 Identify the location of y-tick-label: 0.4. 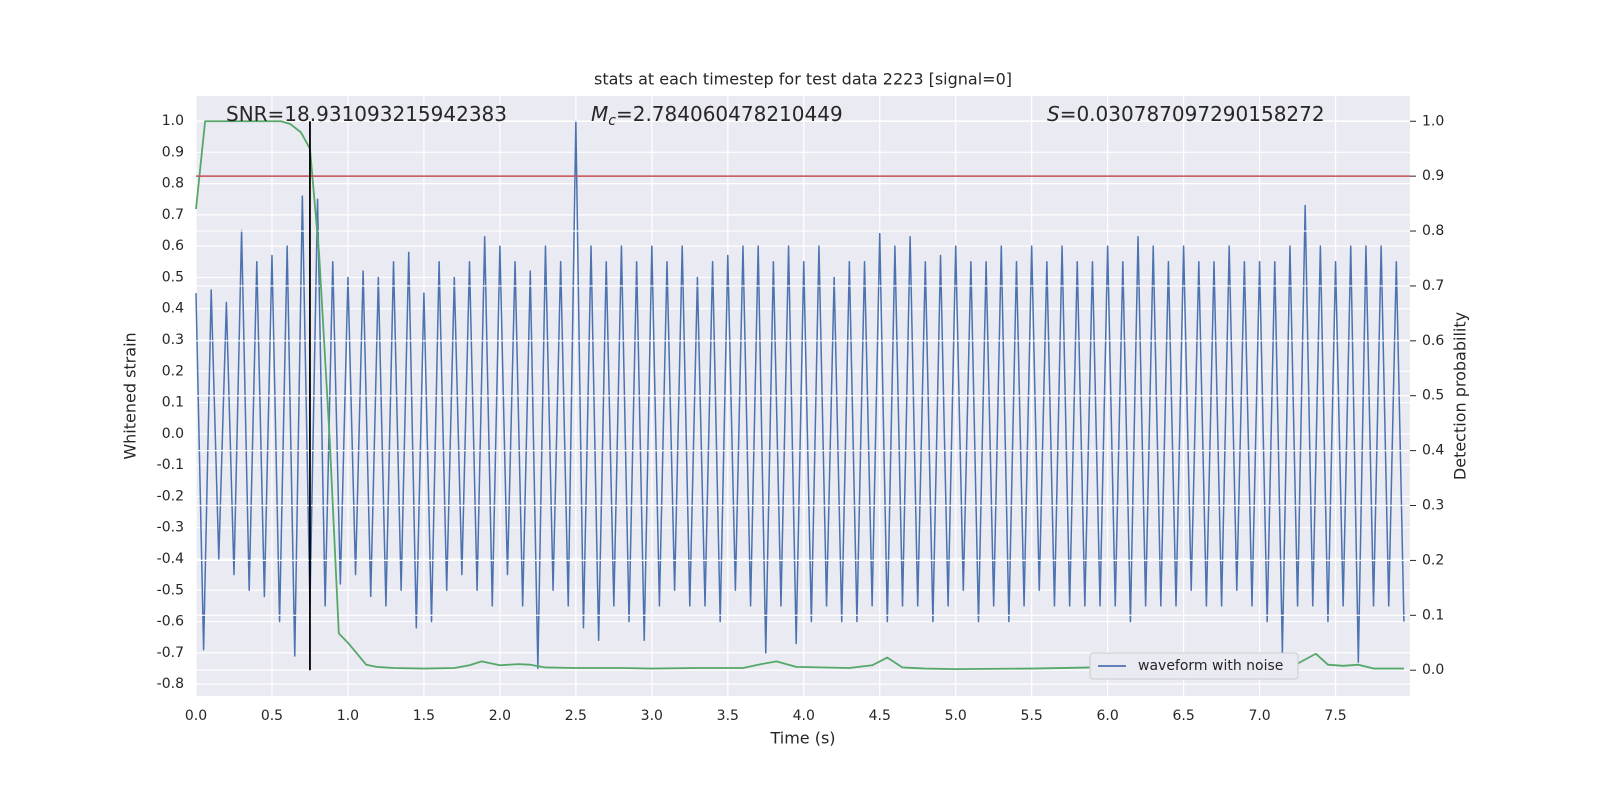
(173, 309).